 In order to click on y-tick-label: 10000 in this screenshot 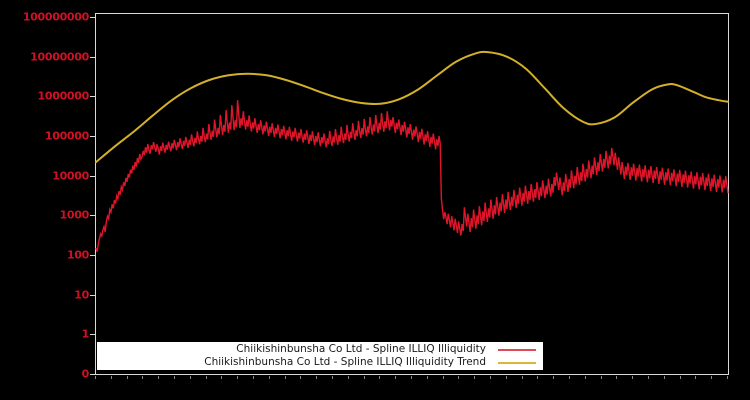, I will do `click(70, 176)`.